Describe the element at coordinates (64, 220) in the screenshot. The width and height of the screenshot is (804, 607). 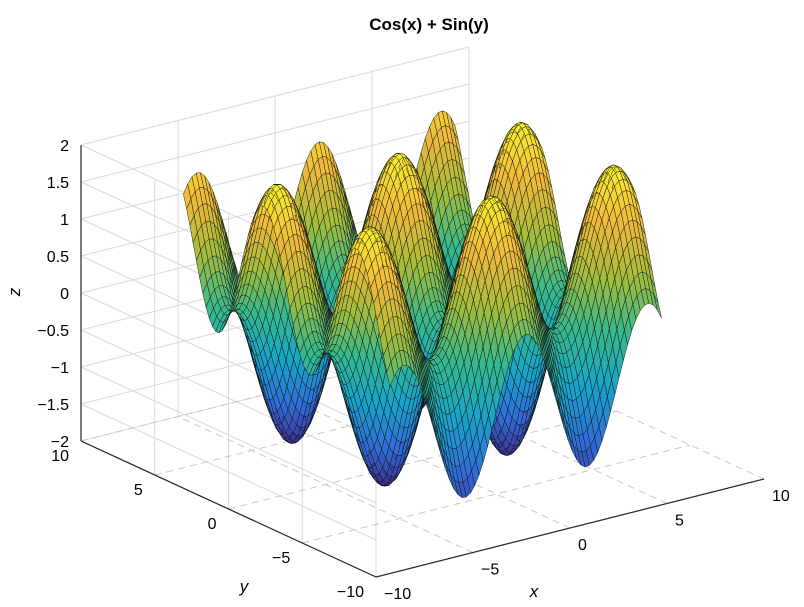
I see `z-tick-label: 1` at that location.